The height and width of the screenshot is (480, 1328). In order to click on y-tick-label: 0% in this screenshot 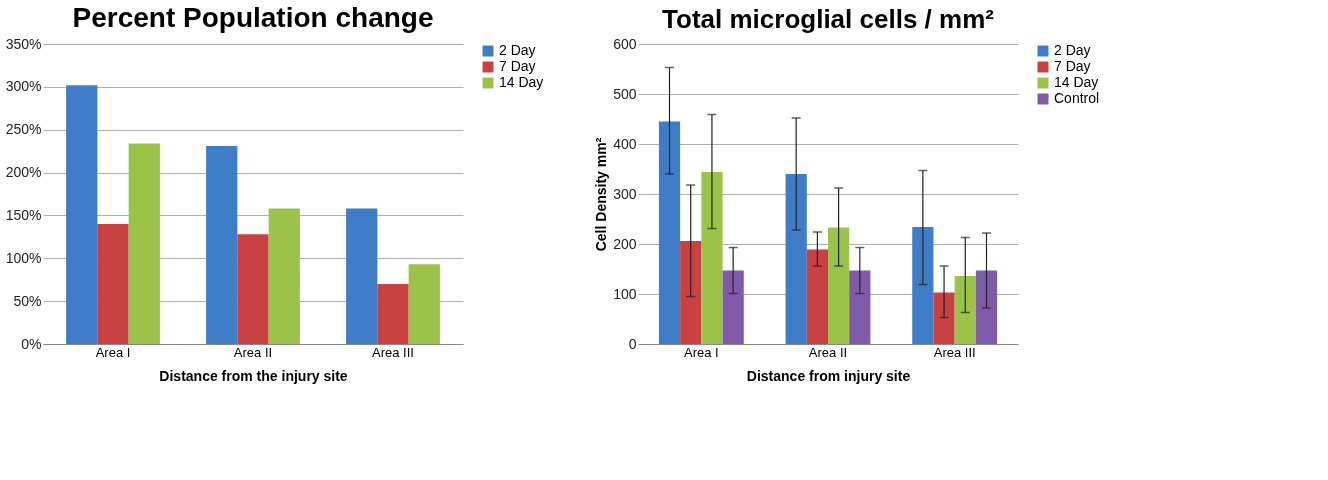, I will do `click(31, 343)`.